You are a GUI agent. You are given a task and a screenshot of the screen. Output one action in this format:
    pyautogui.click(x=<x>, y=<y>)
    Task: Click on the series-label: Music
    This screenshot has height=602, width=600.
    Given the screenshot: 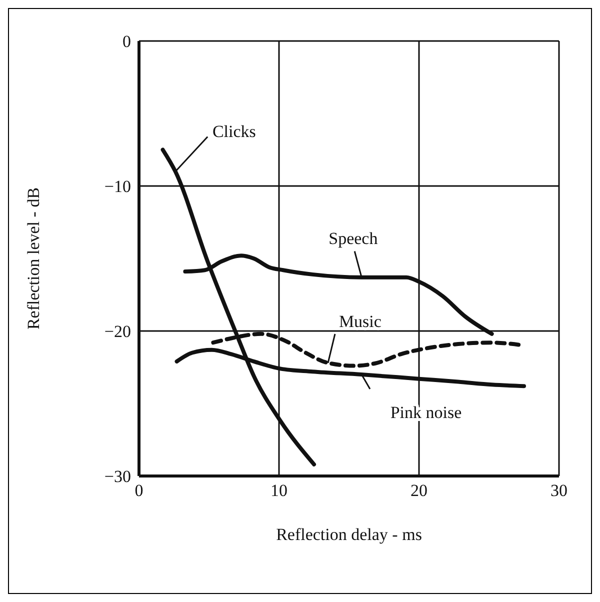 What is the action you would take?
    pyautogui.click(x=360, y=321)
    